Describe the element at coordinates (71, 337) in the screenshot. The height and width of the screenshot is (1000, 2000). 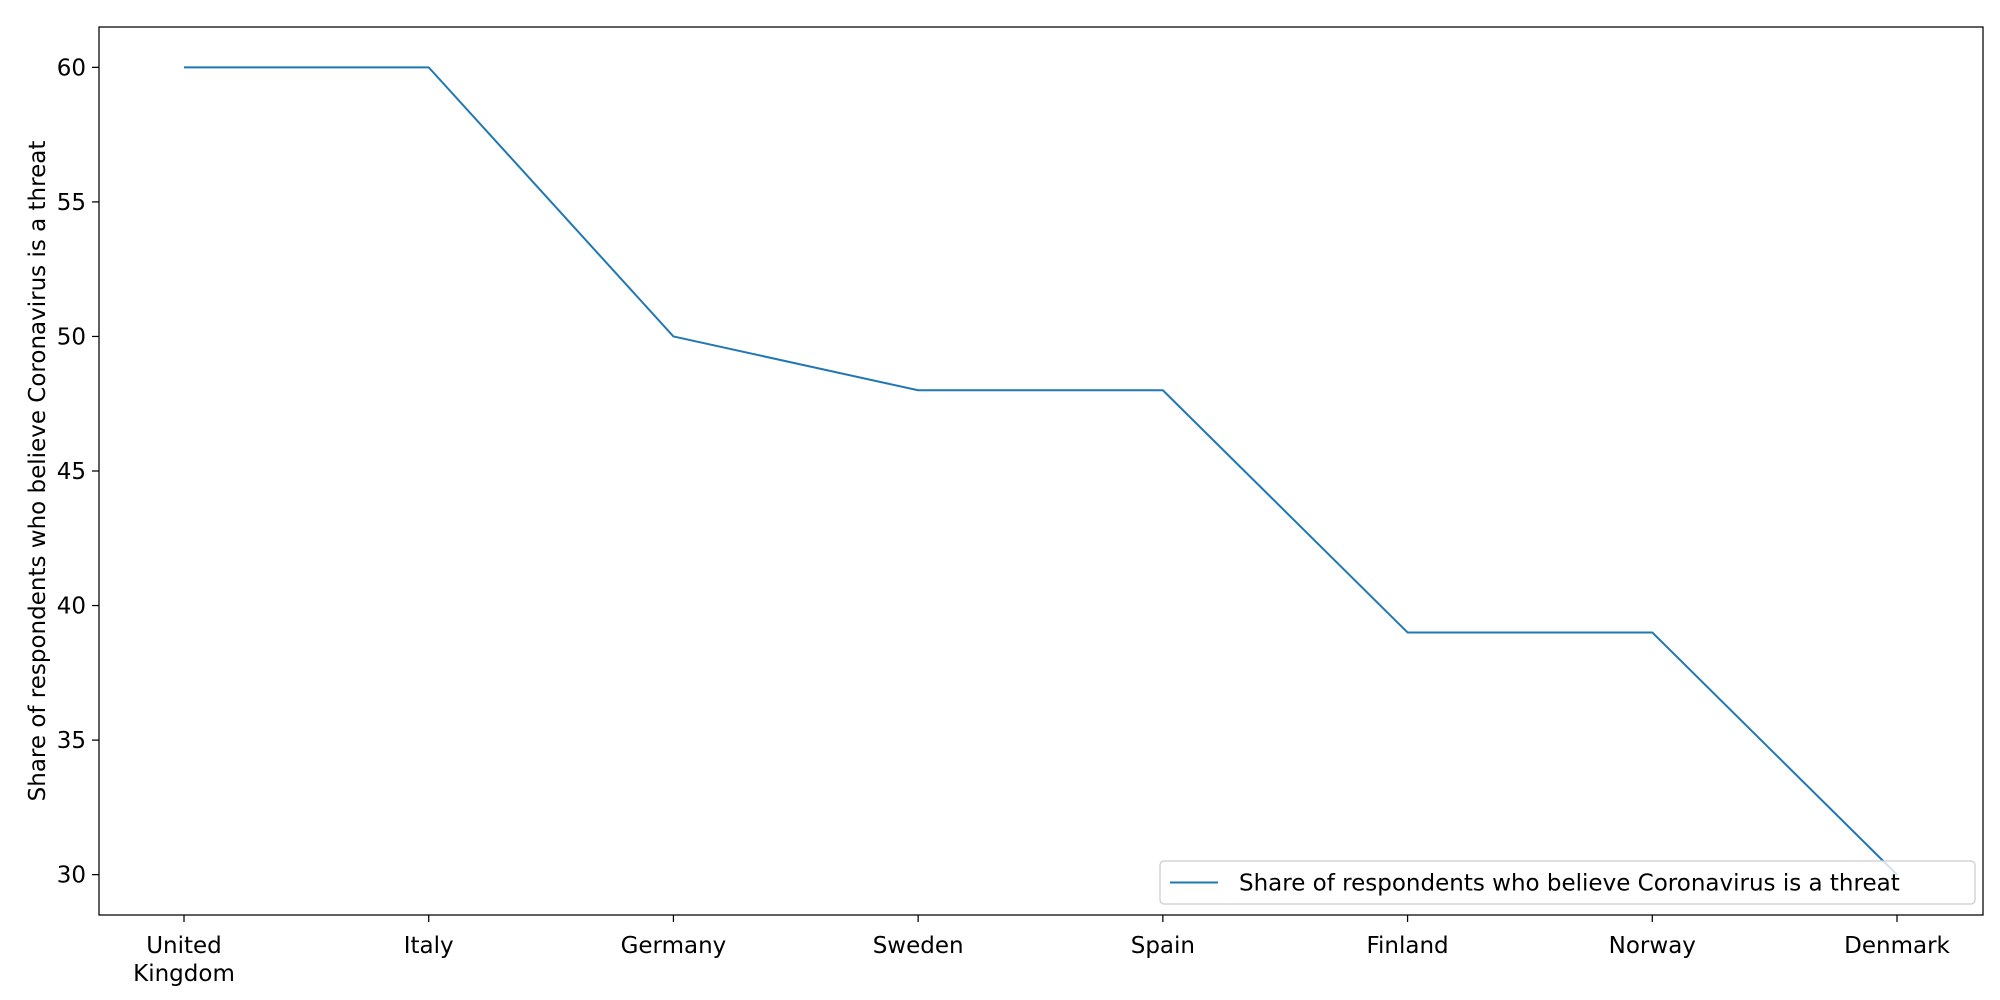
I see `y-tick-label: 50` at that location.